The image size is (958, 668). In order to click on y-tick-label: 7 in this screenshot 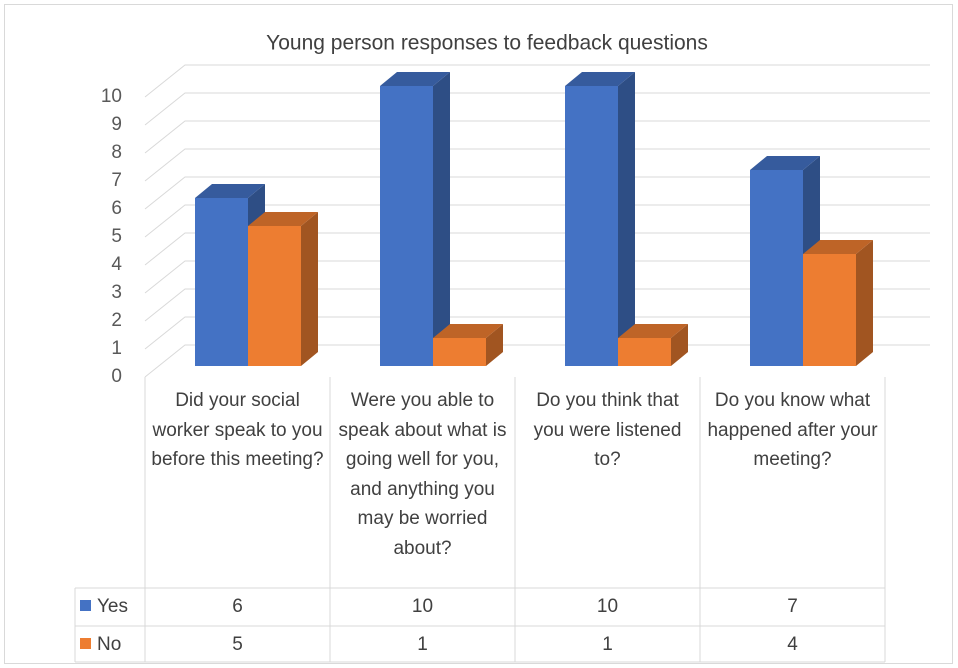, I will do `click(116, 180)`.